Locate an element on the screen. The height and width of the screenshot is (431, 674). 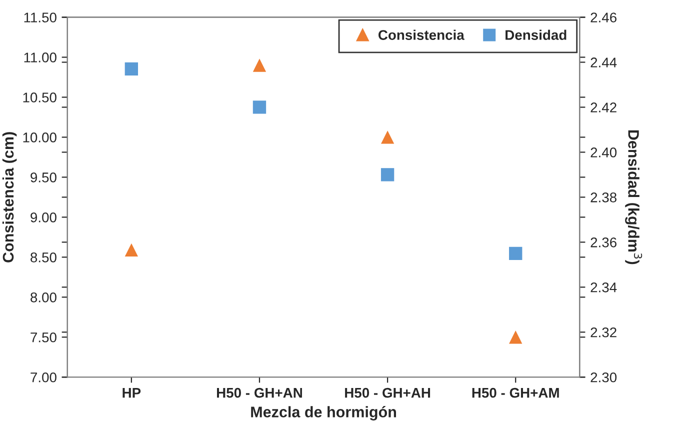
y-axis-title: Consistencia (cm) is located at coordinates (9, 197).